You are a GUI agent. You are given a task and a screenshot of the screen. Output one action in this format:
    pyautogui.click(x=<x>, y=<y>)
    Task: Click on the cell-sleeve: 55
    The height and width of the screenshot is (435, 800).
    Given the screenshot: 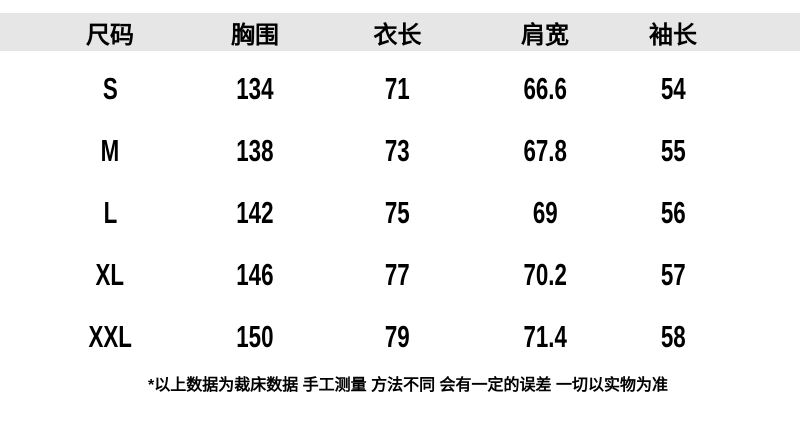 What is the action you would take?
    pyautogui.click(x=673, y=151)
    